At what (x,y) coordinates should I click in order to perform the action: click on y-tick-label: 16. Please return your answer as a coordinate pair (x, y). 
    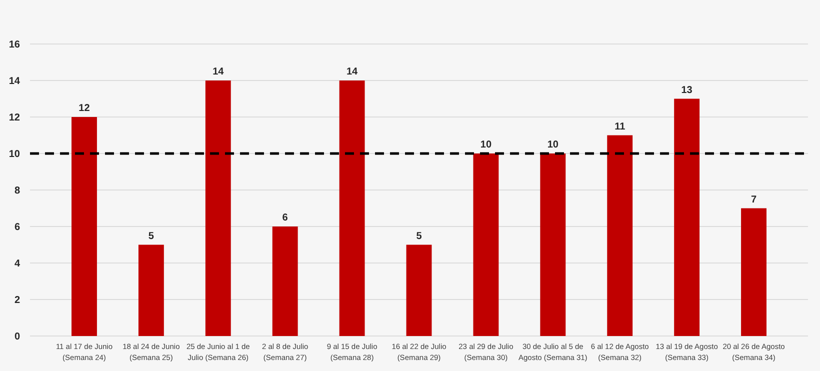
    Looking at the image, I should click on (14, 45).